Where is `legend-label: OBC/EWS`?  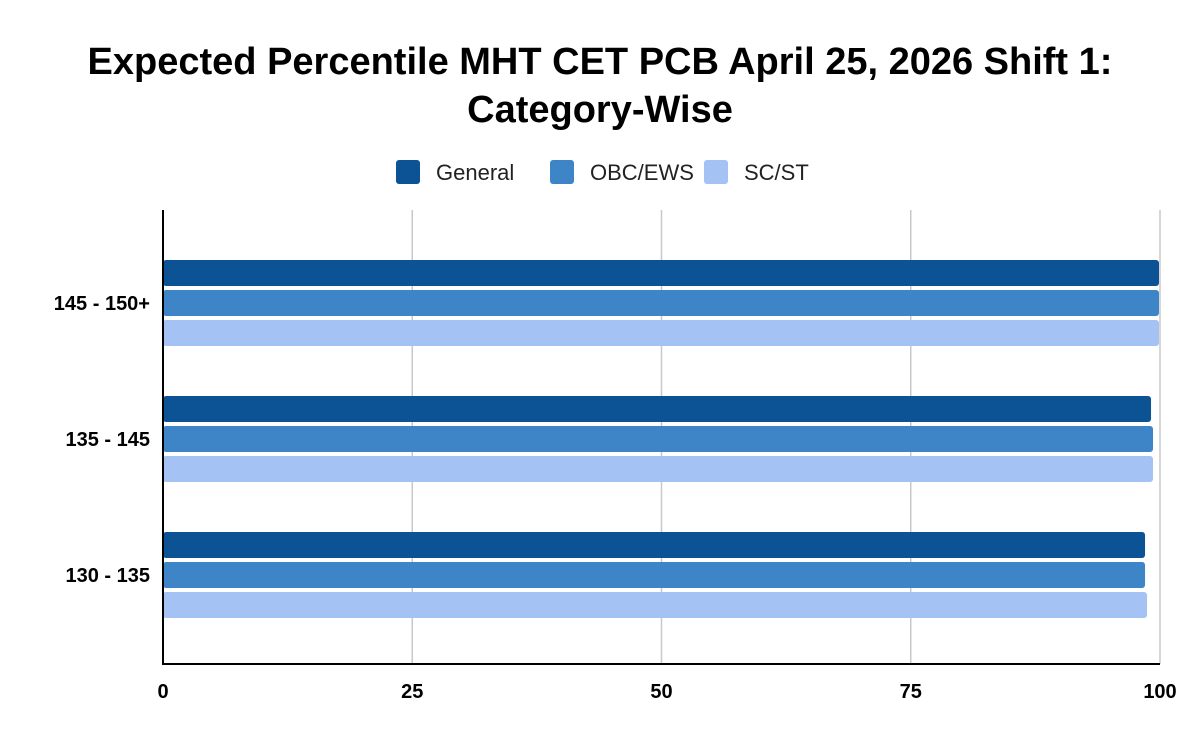
legend-label: OBC/EWS is located at coordinates (642, 172).